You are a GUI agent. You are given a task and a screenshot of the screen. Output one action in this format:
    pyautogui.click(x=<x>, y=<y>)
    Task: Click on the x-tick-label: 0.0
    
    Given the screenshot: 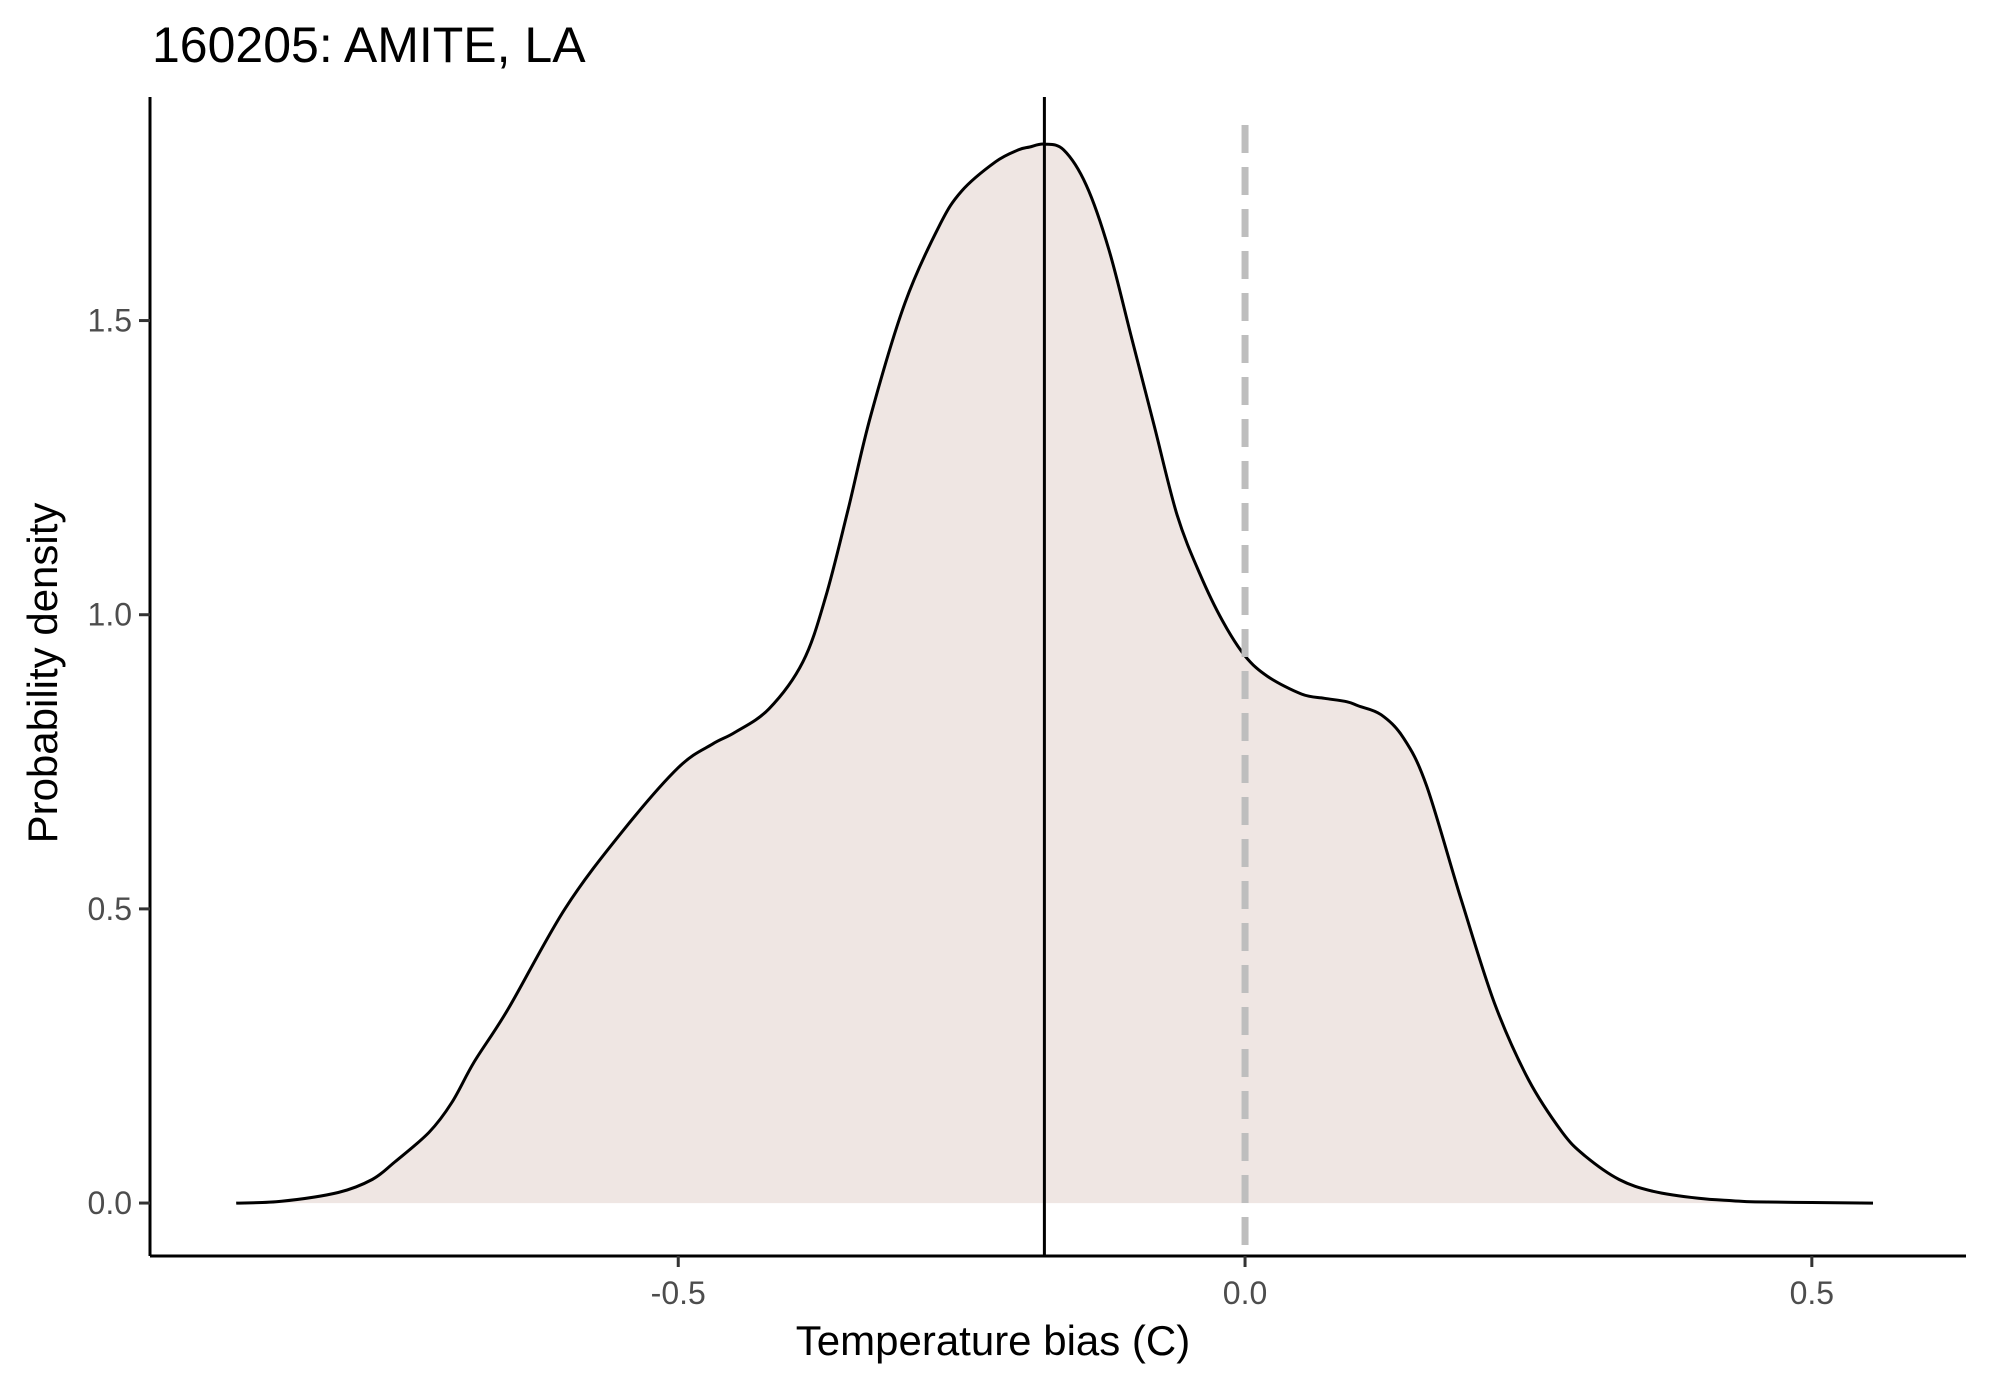 What is the action you would take?
    pyautogui.click(x=1245, y=1293)
    